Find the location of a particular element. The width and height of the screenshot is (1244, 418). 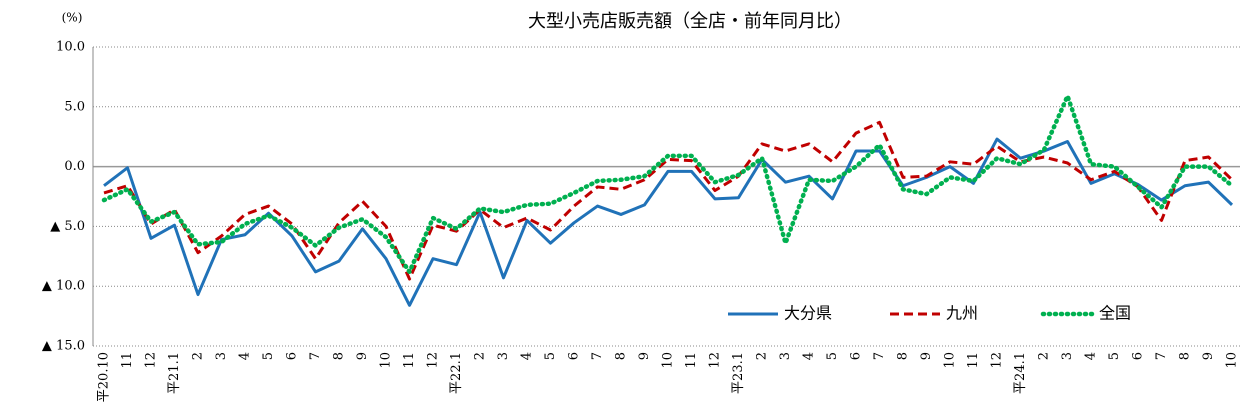

legend-label: 全国 is located at coordinates (1115, 313).